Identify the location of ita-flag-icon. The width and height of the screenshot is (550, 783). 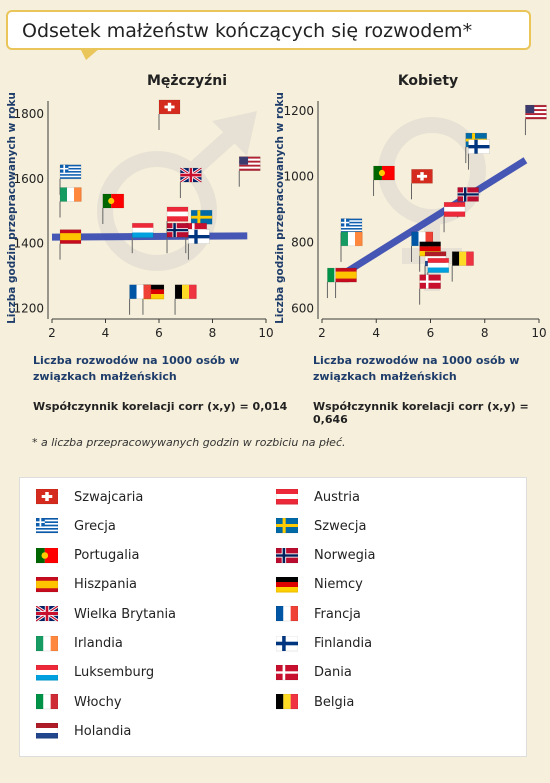
(47, 702).